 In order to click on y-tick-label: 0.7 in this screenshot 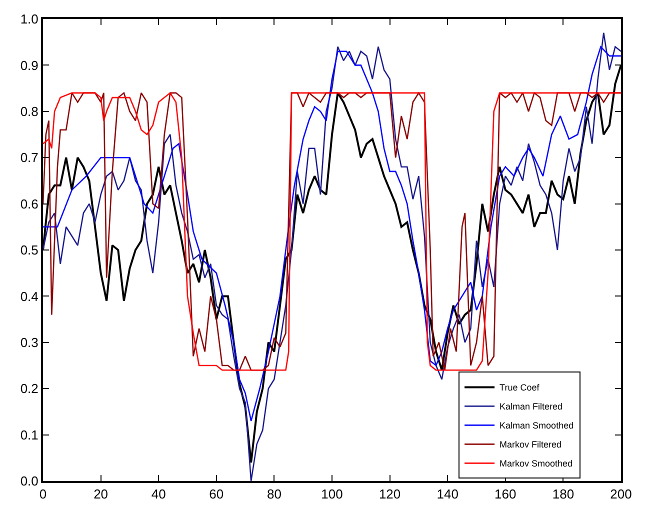, I will do `click(29, 158)`.